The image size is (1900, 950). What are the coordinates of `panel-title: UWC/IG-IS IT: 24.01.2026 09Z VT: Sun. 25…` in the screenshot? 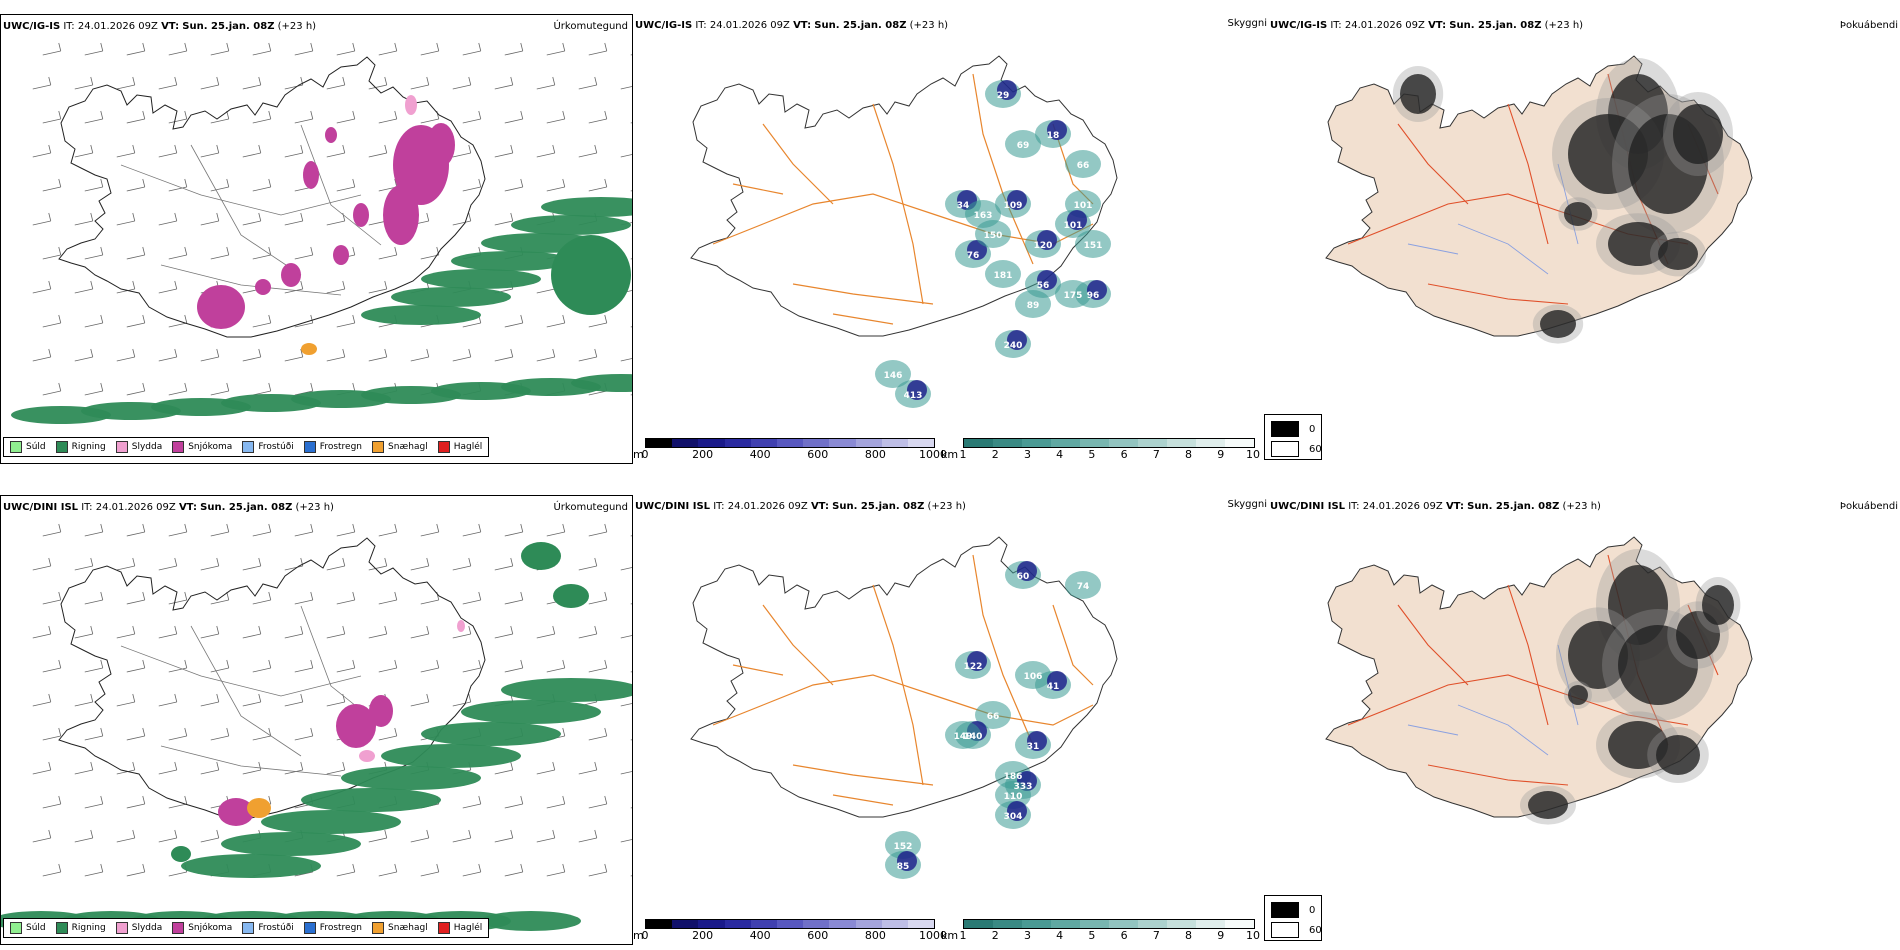 It's located at (1427, 25).